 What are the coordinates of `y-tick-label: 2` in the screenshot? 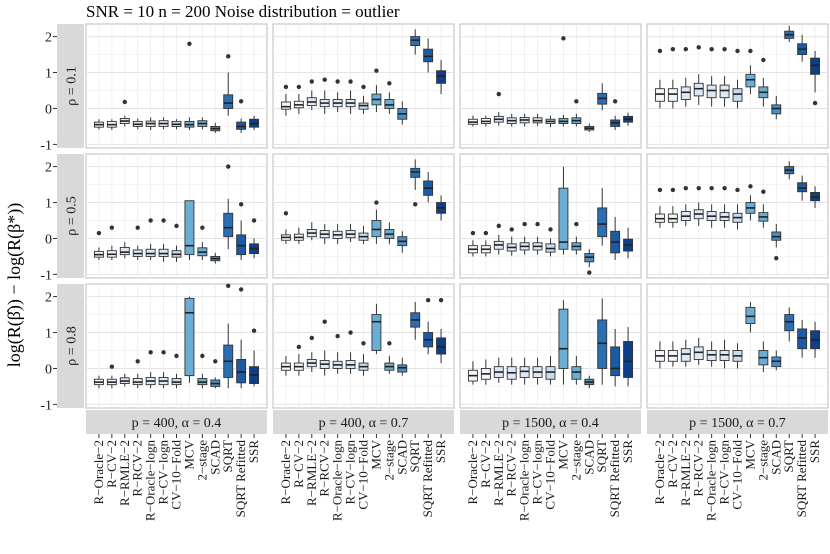 It's located at (48, 38).